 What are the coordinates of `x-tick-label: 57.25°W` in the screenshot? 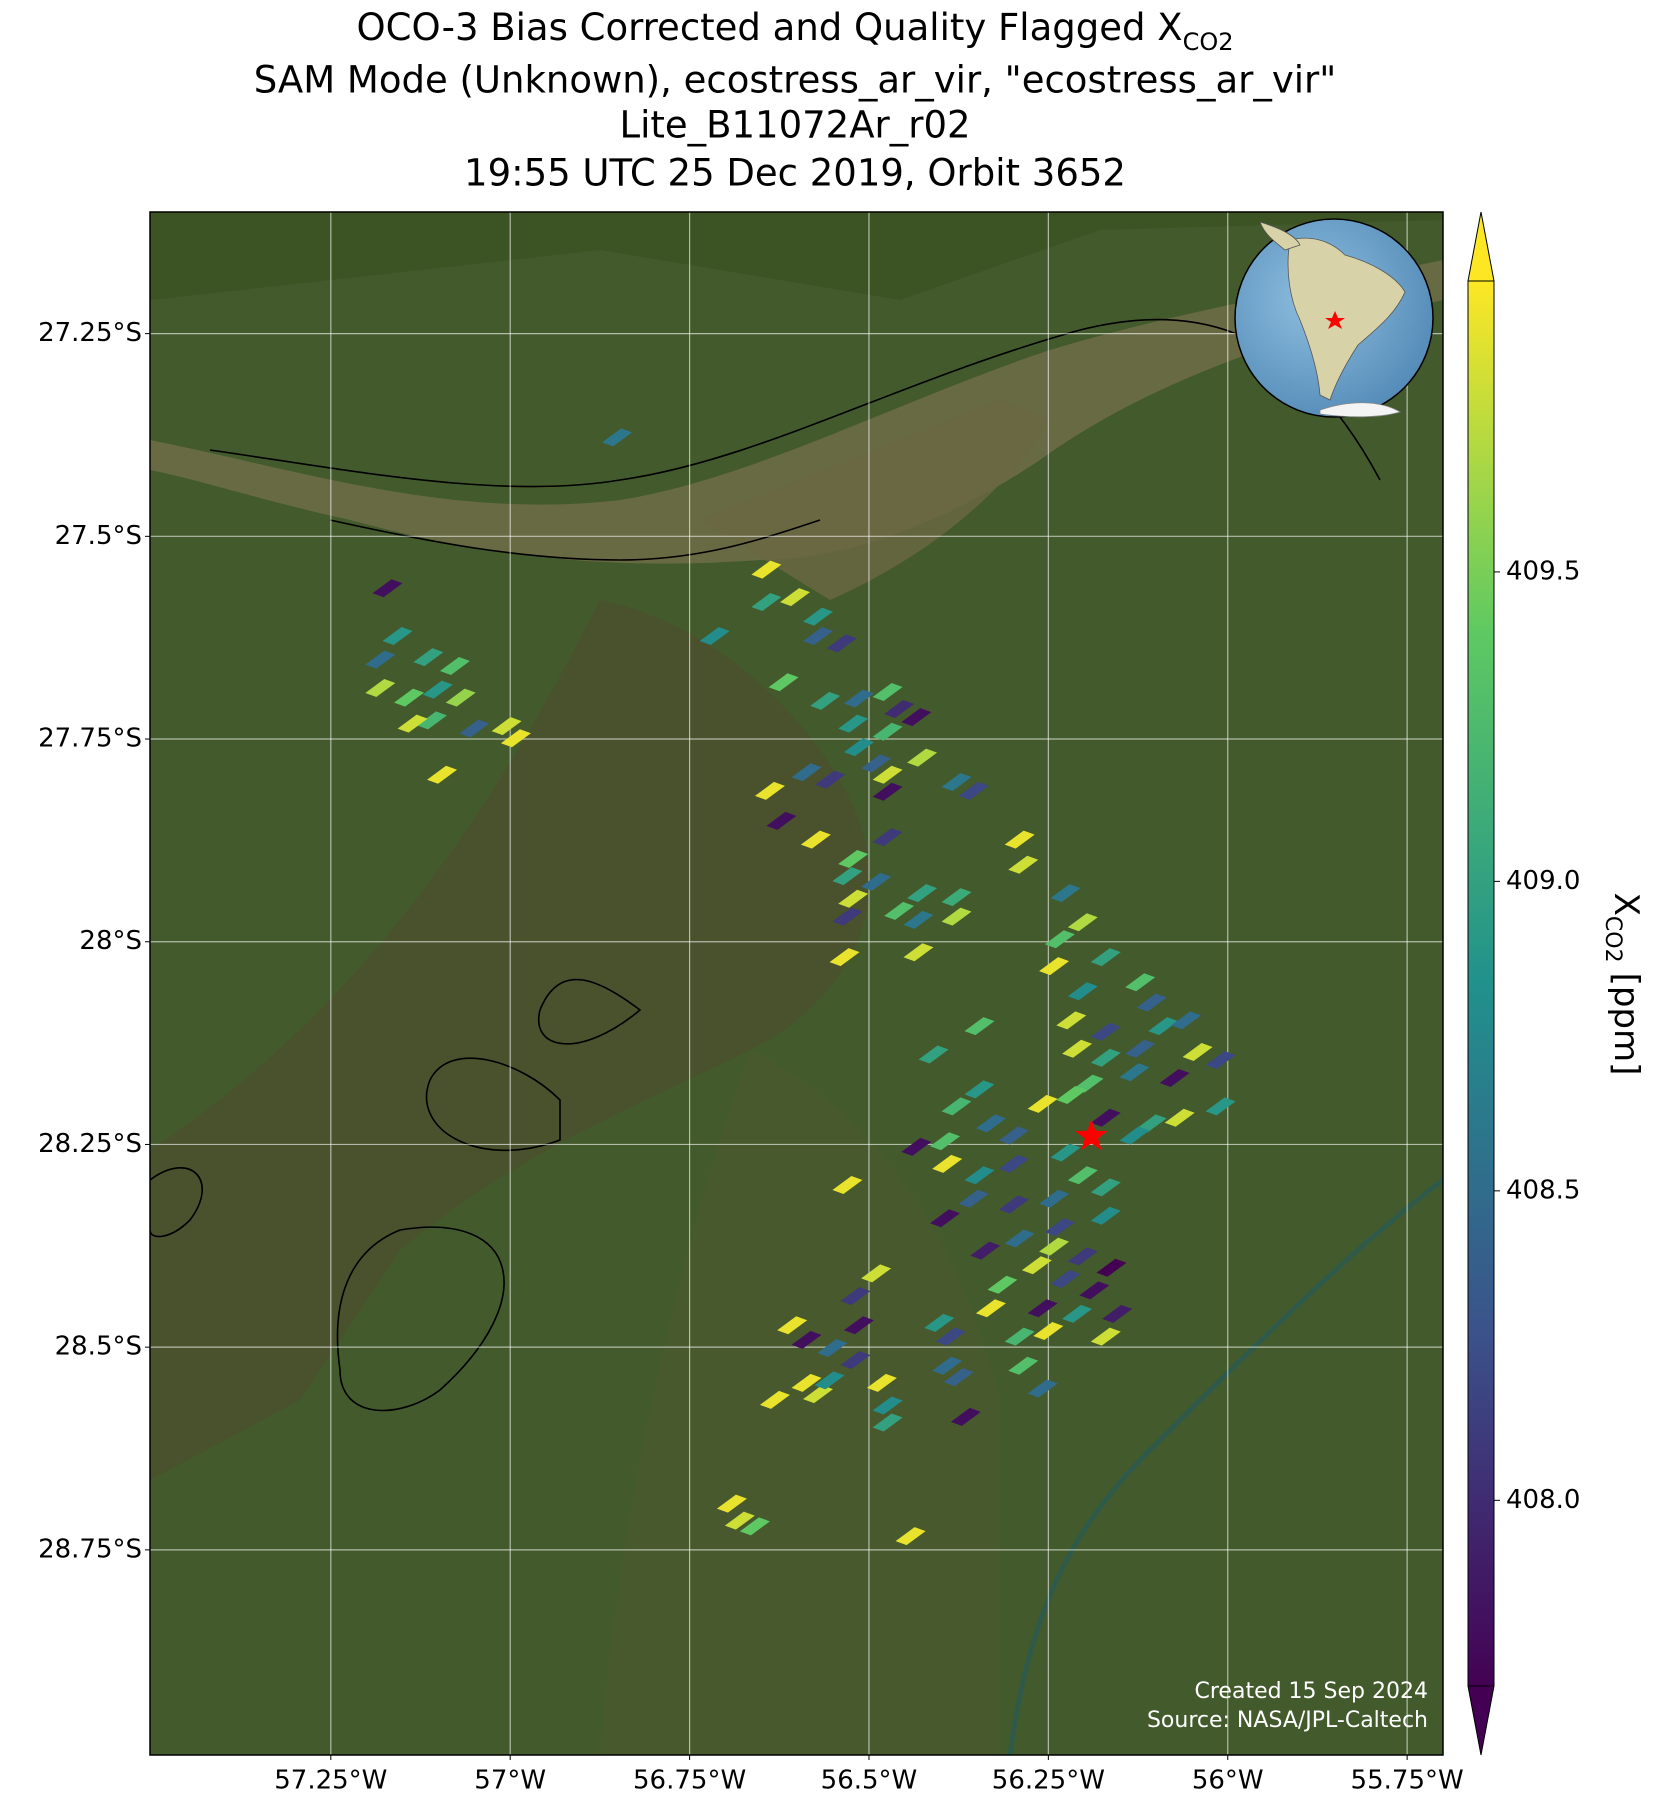 It's located at (330, 1781).